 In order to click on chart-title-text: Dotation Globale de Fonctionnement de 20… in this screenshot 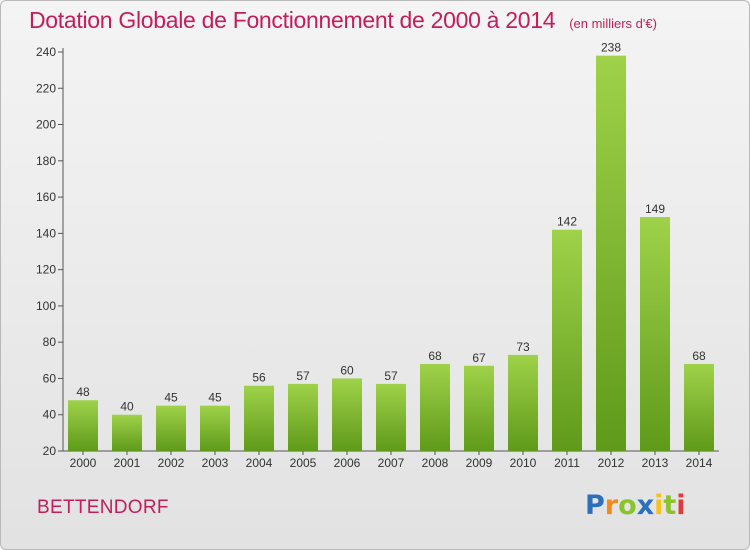, I will do `click(292, 20)`.